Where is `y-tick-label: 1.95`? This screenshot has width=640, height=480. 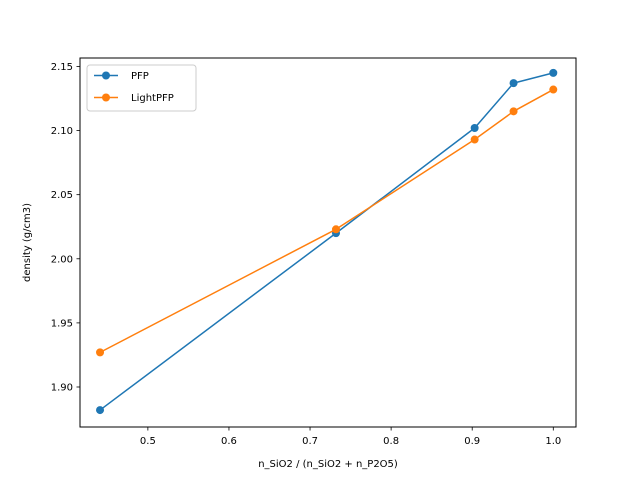
y-tick-label: 1.95 is located at coordinates (62, 323).